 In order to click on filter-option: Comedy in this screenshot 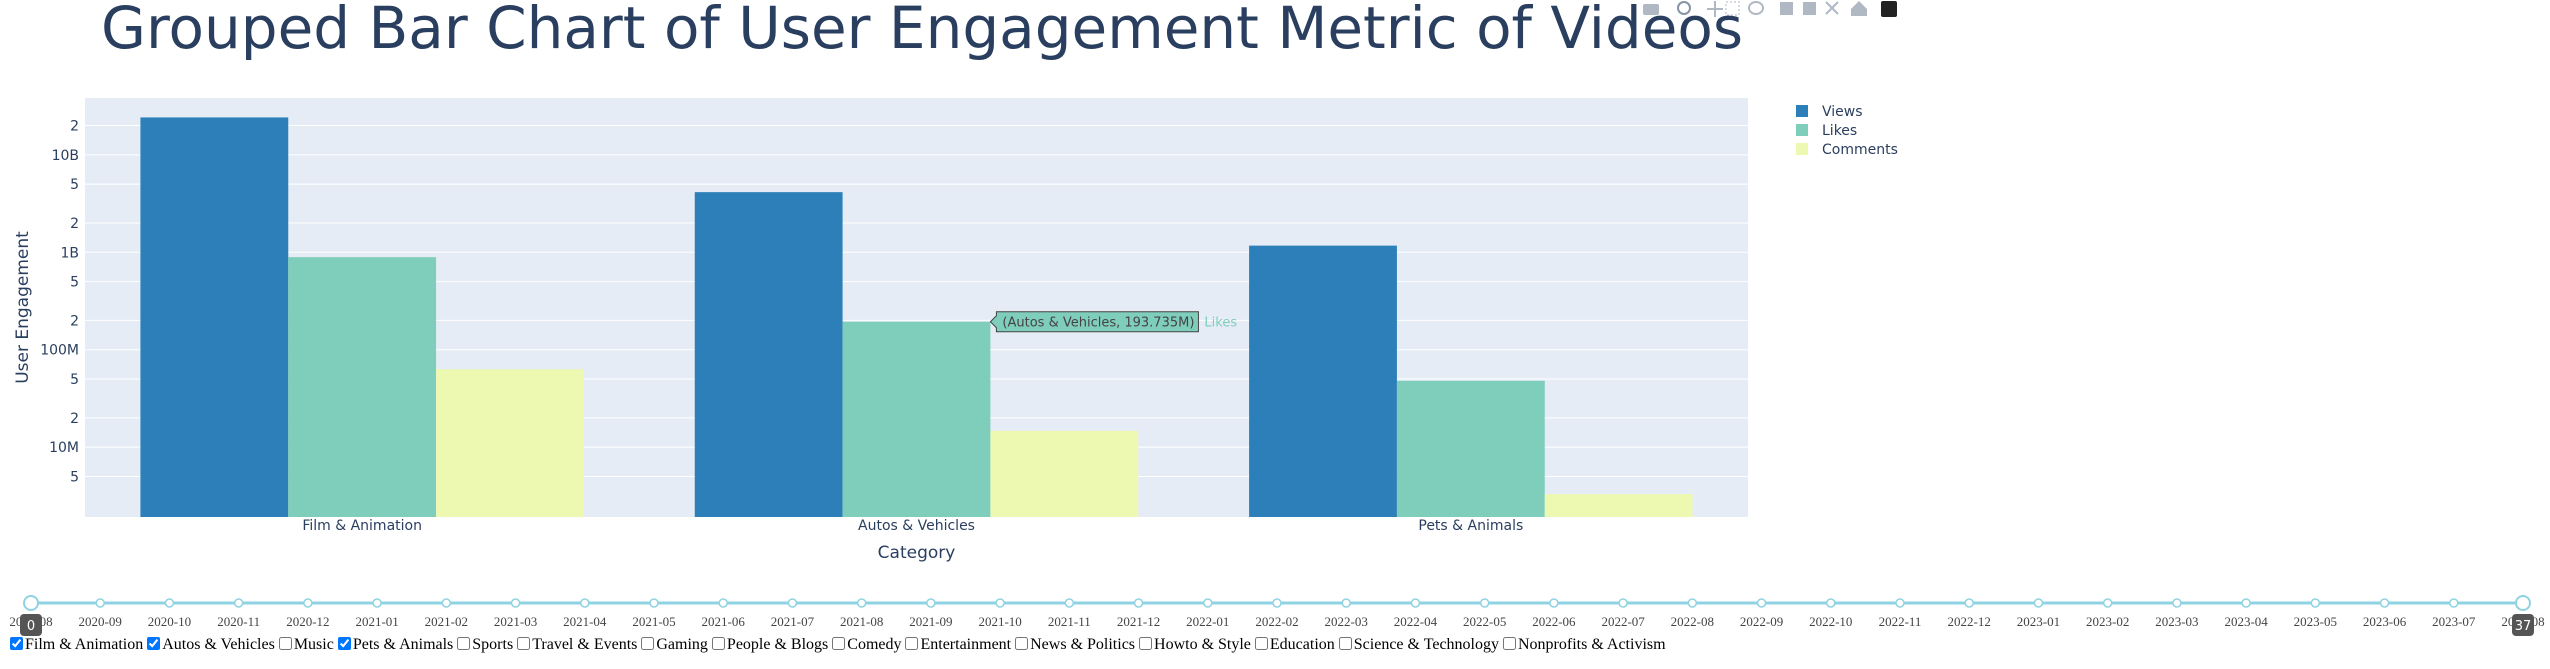, I will do `click(865, 644)`.